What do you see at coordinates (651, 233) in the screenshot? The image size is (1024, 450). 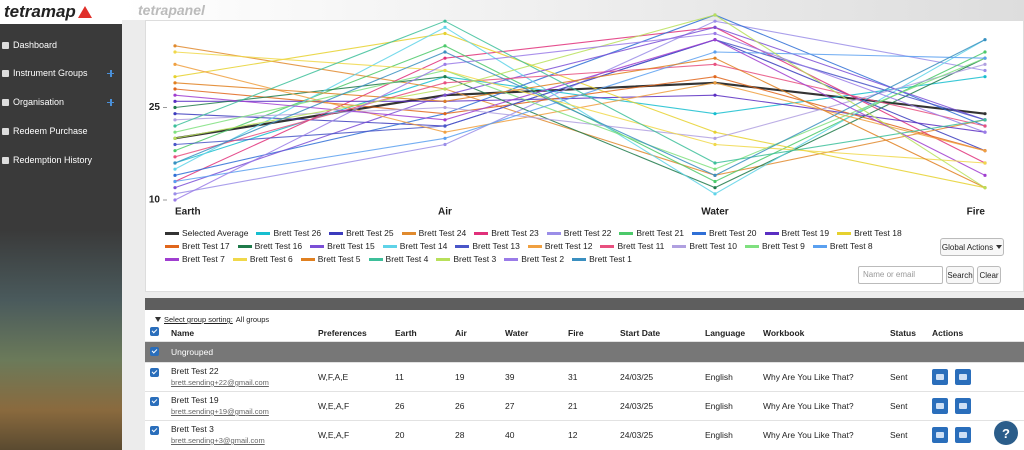 I see `legend-item: Brett Test 21` at bounding box center [651, 233].